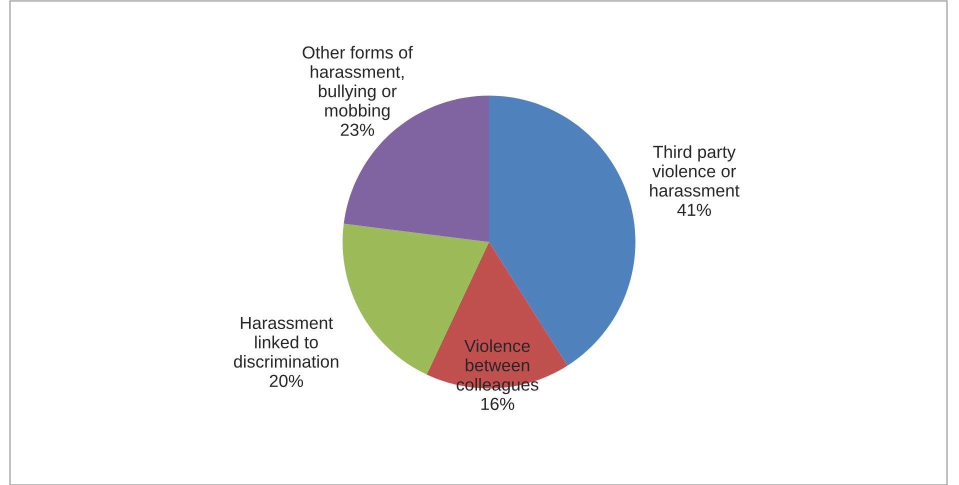 This screenshot has width=959, height=485. I want to click on data-label: 16%, so click(497, 404).